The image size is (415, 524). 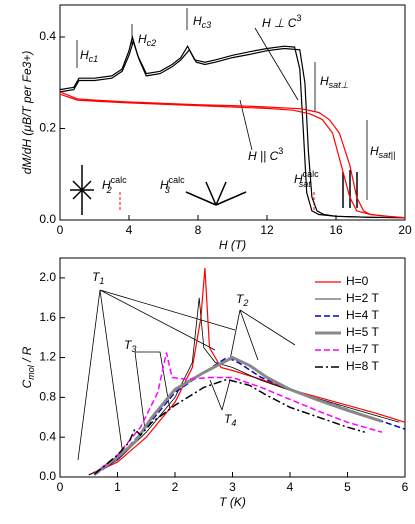 I want to click on annotation: Hc2, so click(x=147, y=40).